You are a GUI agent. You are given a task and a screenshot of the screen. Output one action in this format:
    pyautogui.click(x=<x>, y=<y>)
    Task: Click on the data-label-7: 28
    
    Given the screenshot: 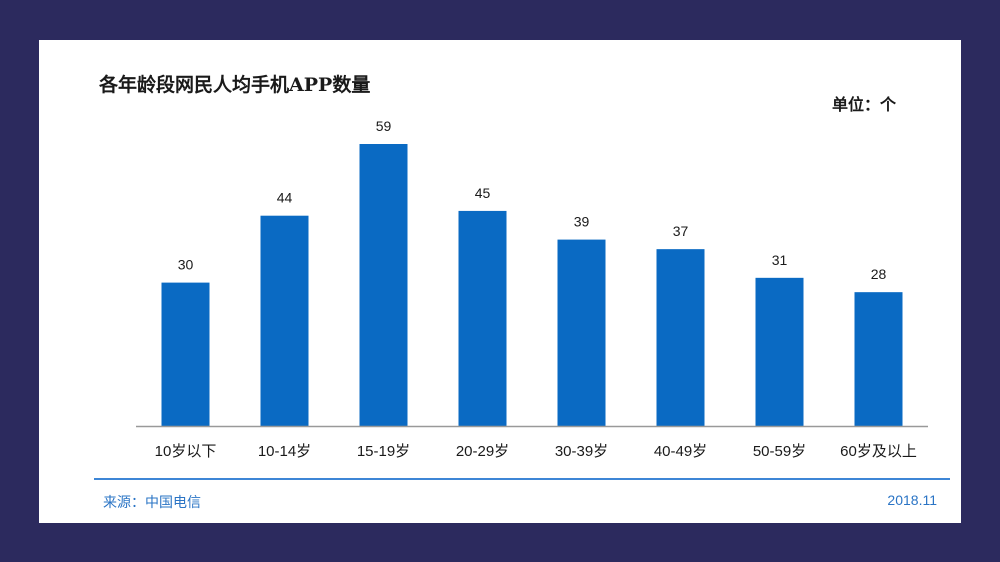 What is the action you would take?
    pyautogui.click(x=879, y=274)
    